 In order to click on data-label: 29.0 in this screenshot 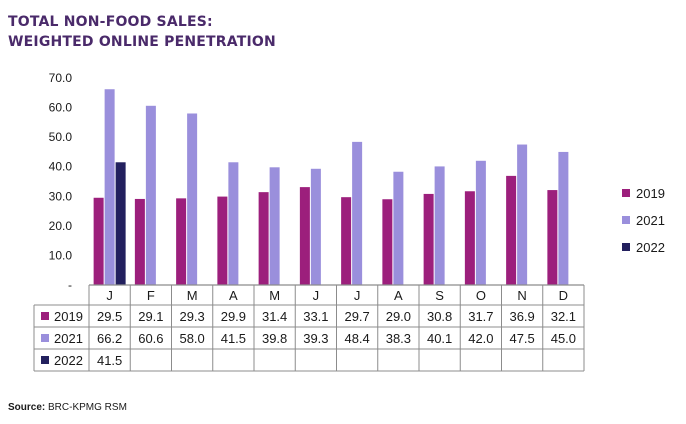, I will do `click(398, 316)`.